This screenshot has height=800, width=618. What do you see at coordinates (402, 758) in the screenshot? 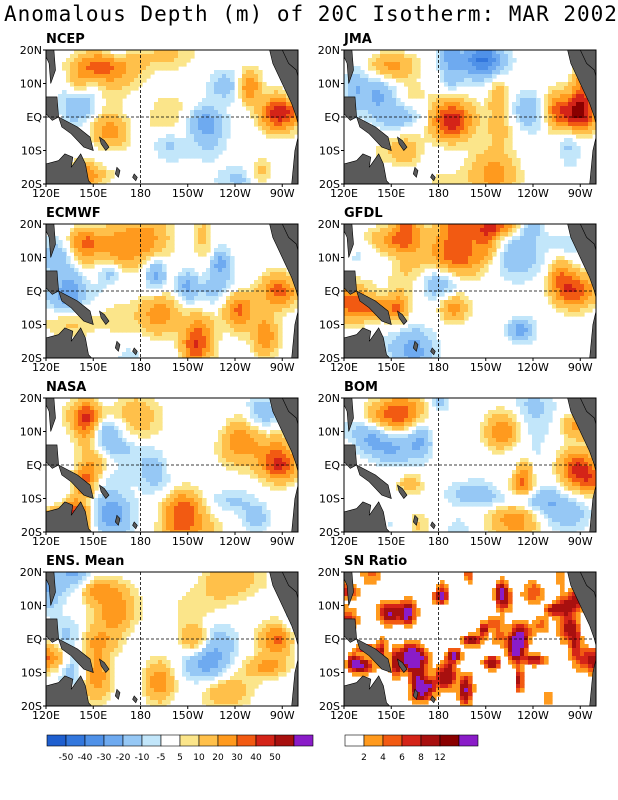
I see `colorbar-label: 6` at bounding box center [402, 758].